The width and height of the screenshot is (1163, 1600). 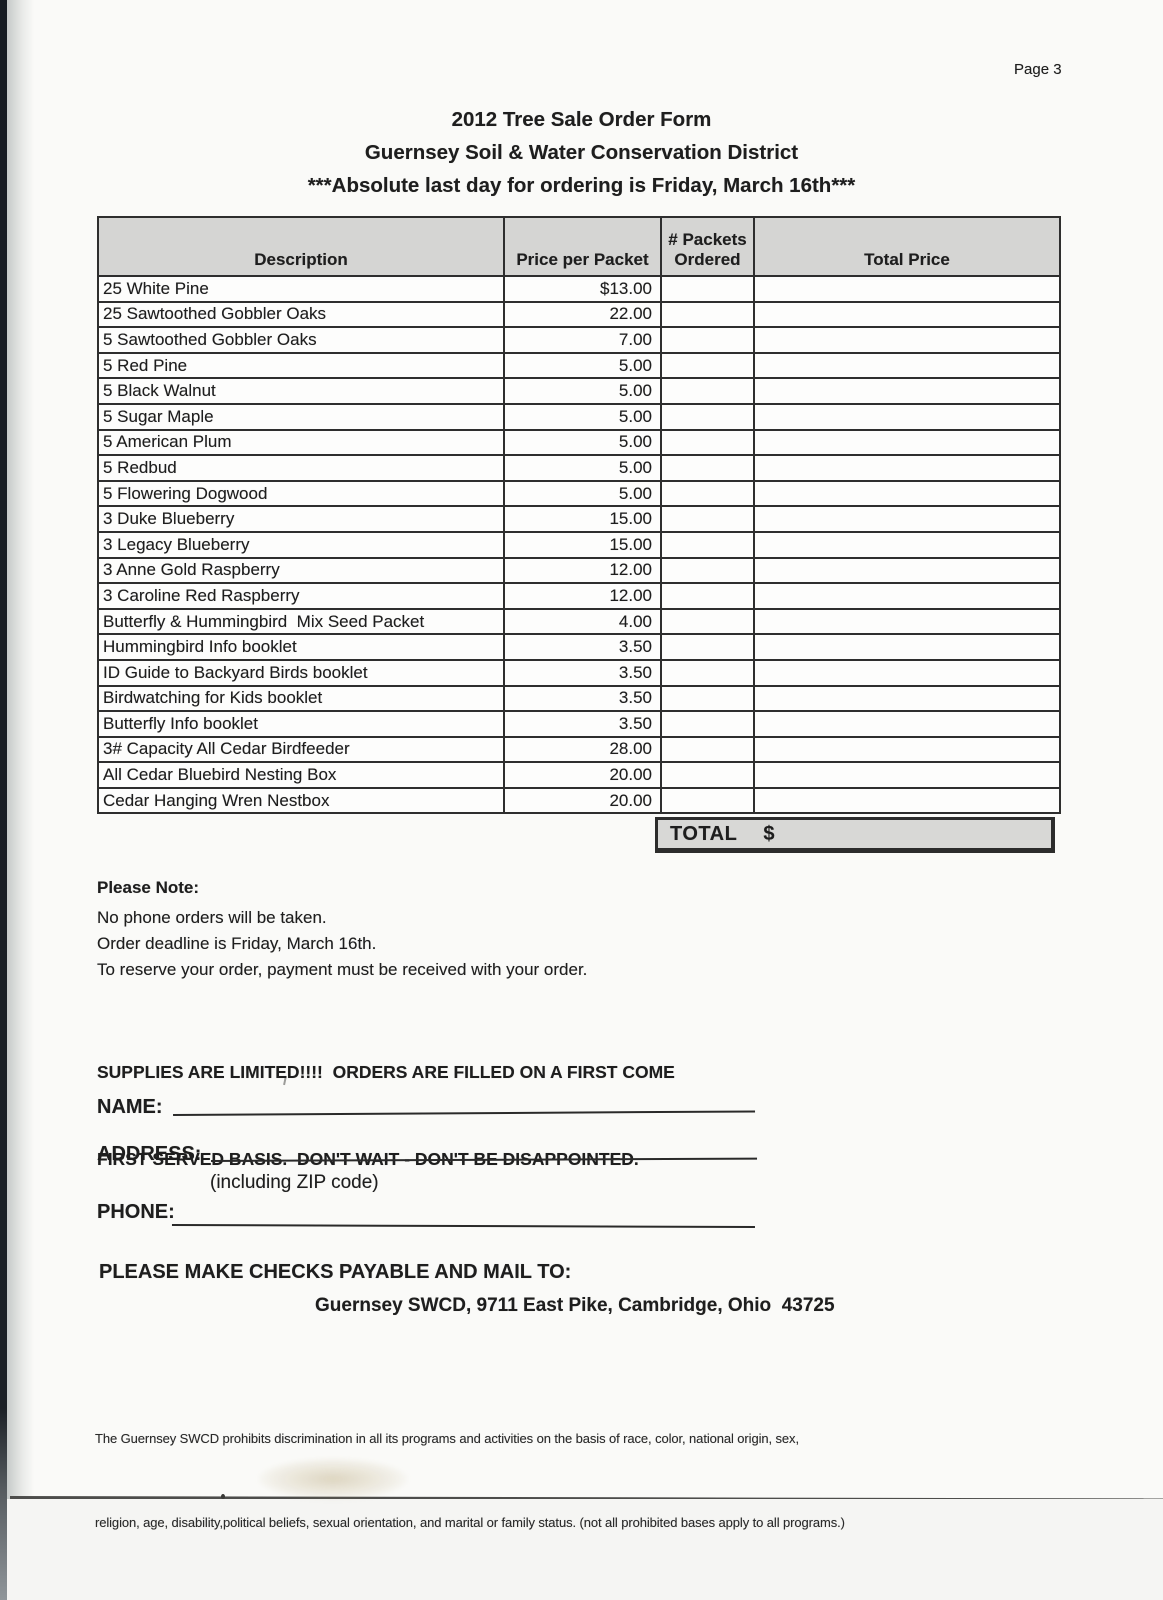 I want to click on total-row: TOTAL $, so click(x=855, y=835).